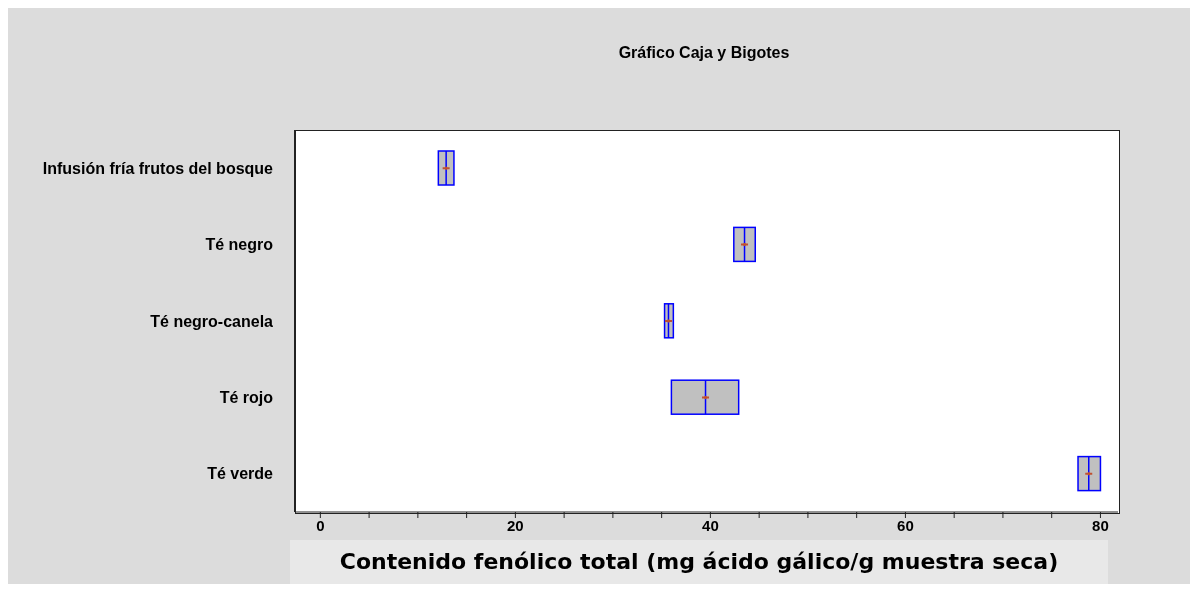 The width and height of the screenshot is (1198, 592). Describe the element at coordinates (239, 245) in the screenshot. I see `y-tick-label: Té negro` at that location.